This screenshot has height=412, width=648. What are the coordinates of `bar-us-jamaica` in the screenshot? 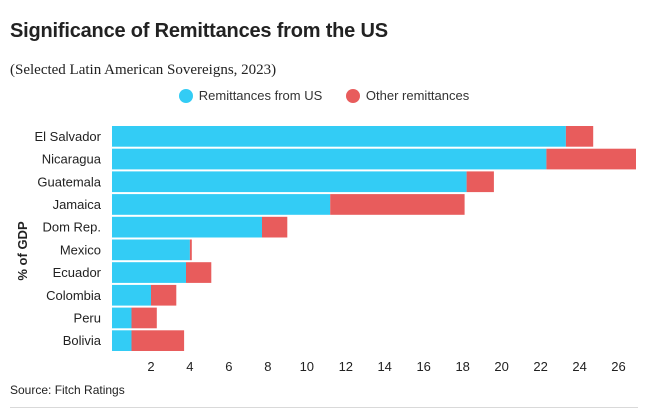 It's located at (221, 204).